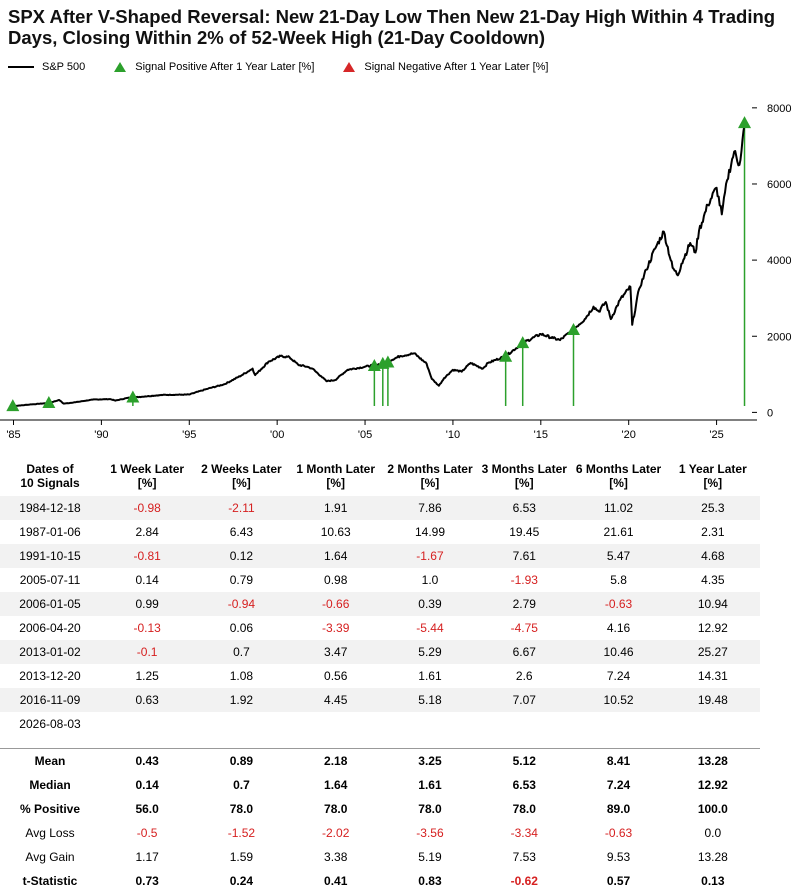 This screenshot has height=893, width=800. What do you see at coordinates (618, 478) in the screenshot?
I see `table-header-cell: 6 Months Later [%]` at bounding box center [618, 478].